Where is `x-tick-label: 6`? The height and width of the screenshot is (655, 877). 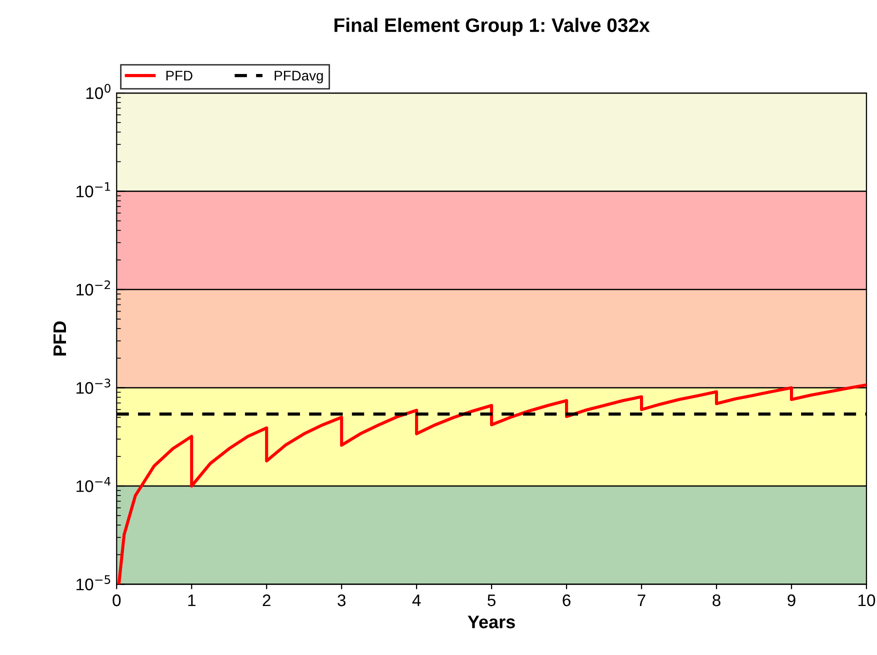
x-tick-label: 6 is located at coordinates (566, 600).